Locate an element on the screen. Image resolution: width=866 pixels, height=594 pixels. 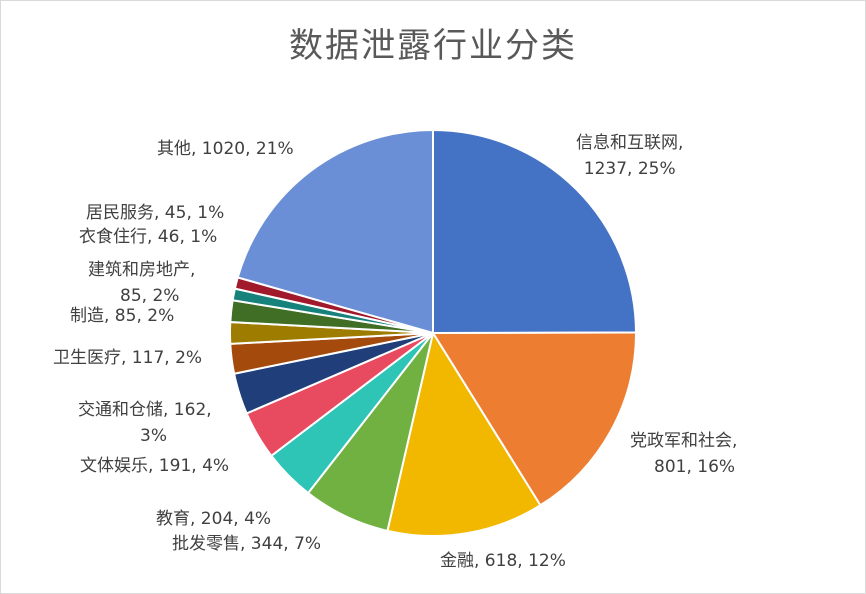
slice-label-manufacturing: 制造, 85, 2% is located at coordinates (122, 316).